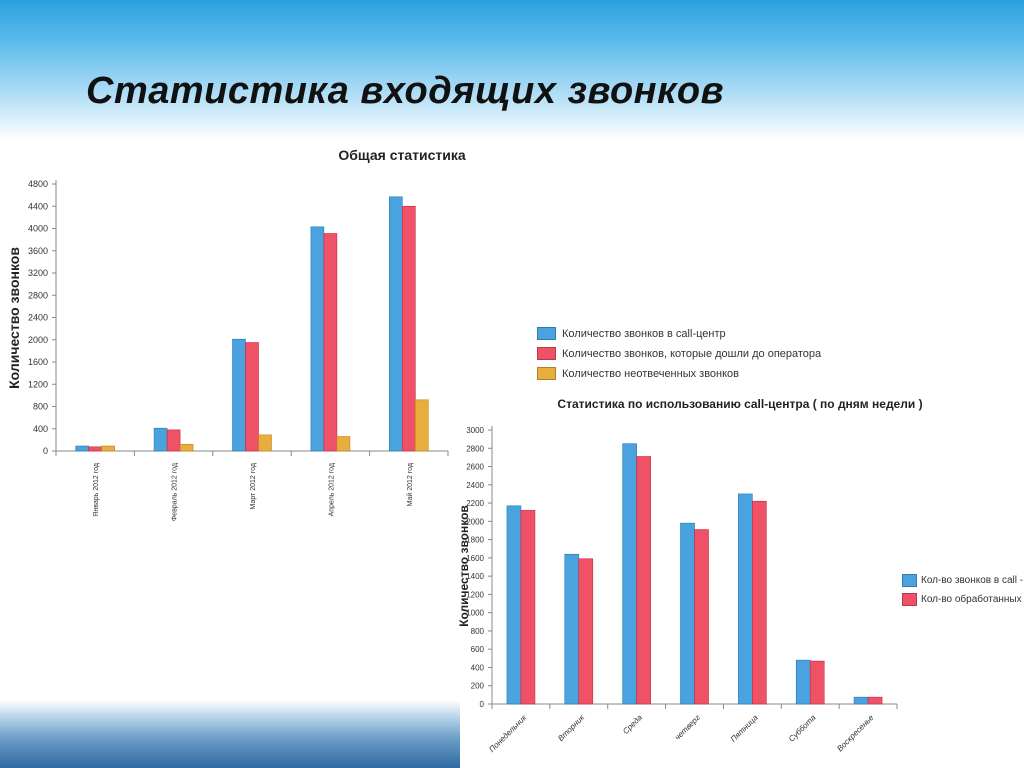  I want to click on x-category-label: Февраль 2012 год, so click(175, 492).